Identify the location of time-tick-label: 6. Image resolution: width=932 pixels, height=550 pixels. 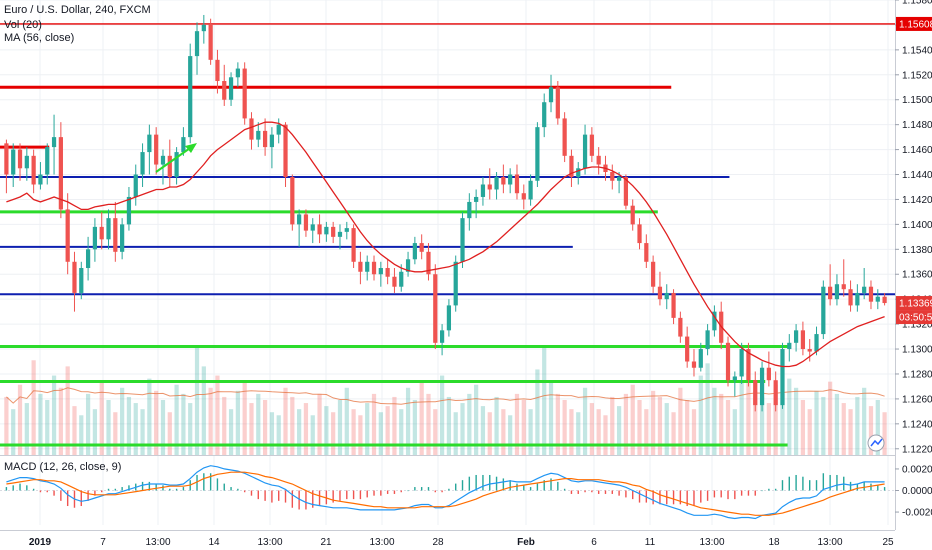
(594, 542).